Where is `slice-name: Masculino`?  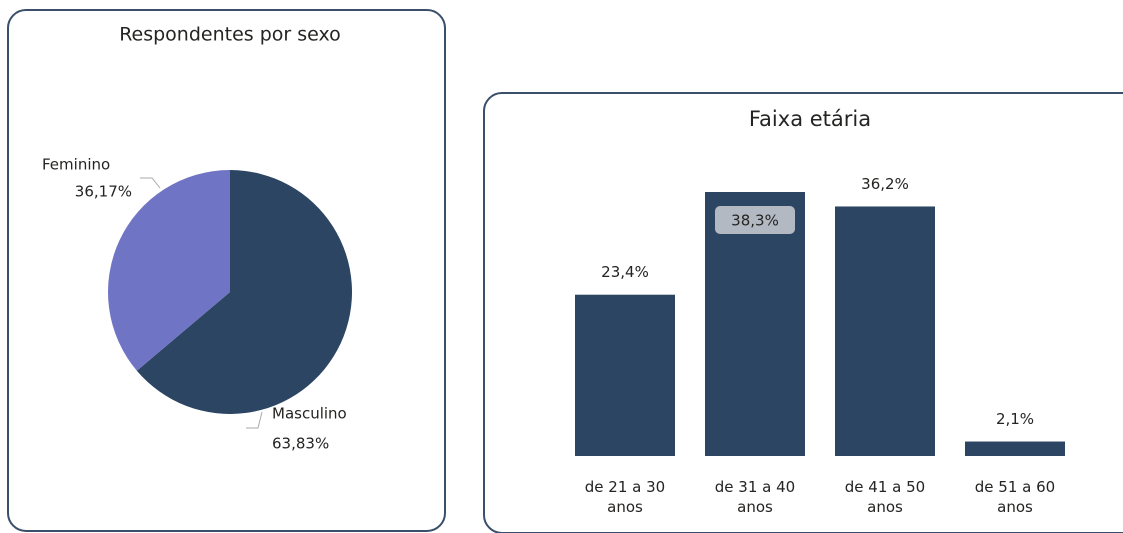
slice-name: Masculino is located at coordinates (309, 414).